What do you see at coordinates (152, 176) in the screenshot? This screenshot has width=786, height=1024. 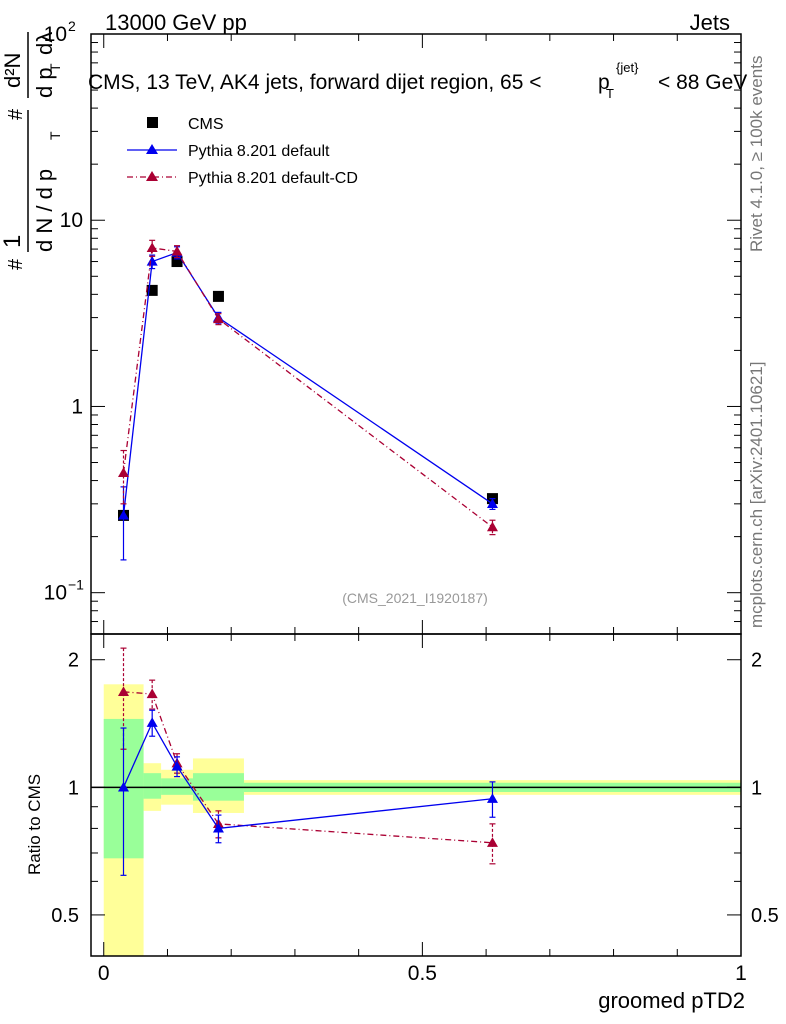 I see `legend-marker-pythia-cd` at bounding box center [152, 176].